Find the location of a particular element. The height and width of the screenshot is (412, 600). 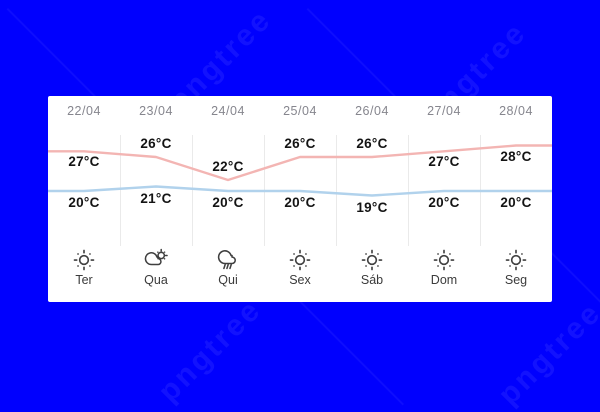

high-temp-line is located at coordinates (300, 163).